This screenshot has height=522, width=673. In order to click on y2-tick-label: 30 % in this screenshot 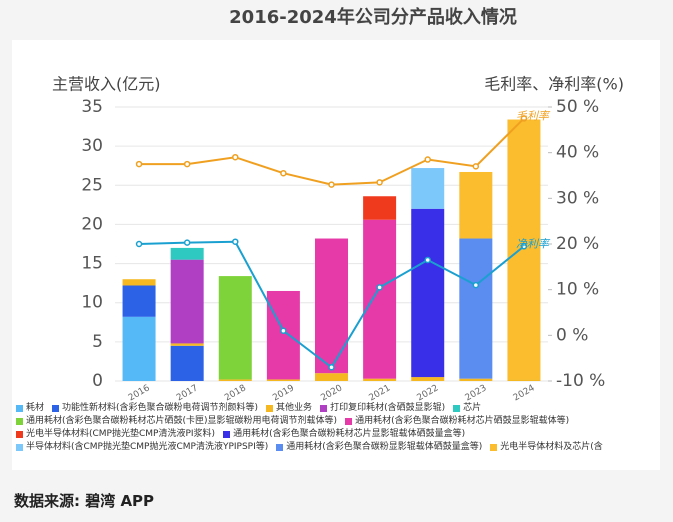, I will do `click(577, 198)`.